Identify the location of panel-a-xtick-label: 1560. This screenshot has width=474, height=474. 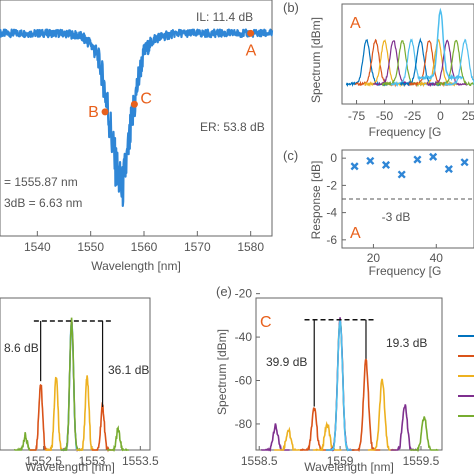
(144, 247).